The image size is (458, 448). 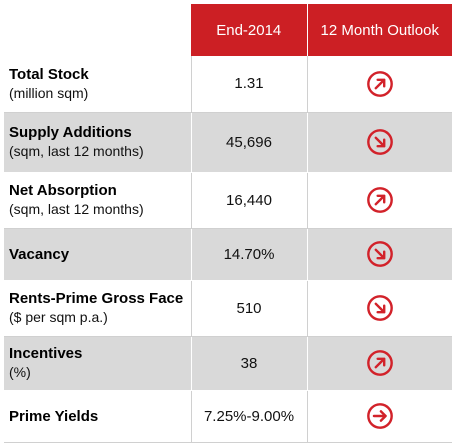 I want to click on metric-label: Incentives, so click(x=46, y=353).